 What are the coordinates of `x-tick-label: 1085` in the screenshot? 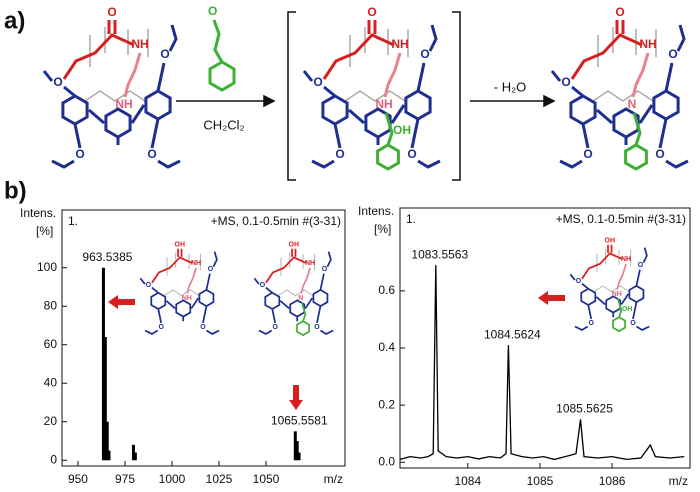 It's located at (540, 481).